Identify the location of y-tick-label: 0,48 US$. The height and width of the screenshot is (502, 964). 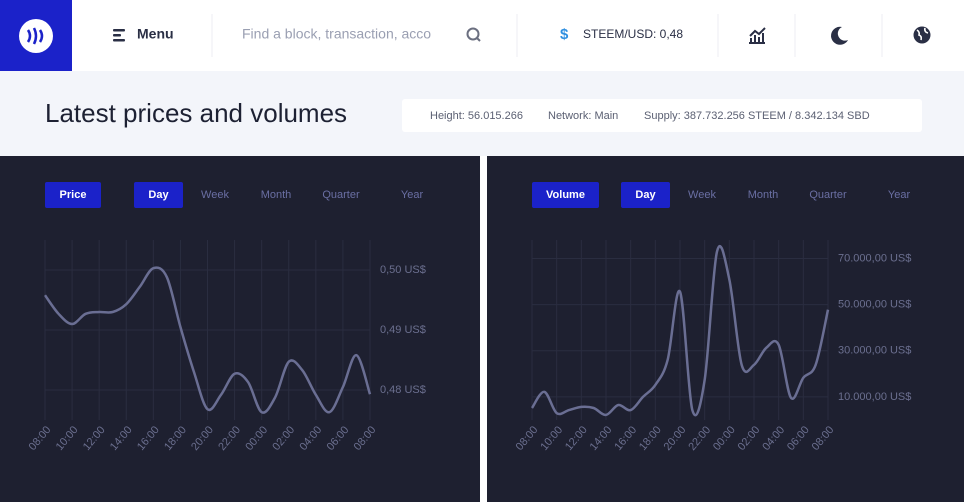
(403, 390).